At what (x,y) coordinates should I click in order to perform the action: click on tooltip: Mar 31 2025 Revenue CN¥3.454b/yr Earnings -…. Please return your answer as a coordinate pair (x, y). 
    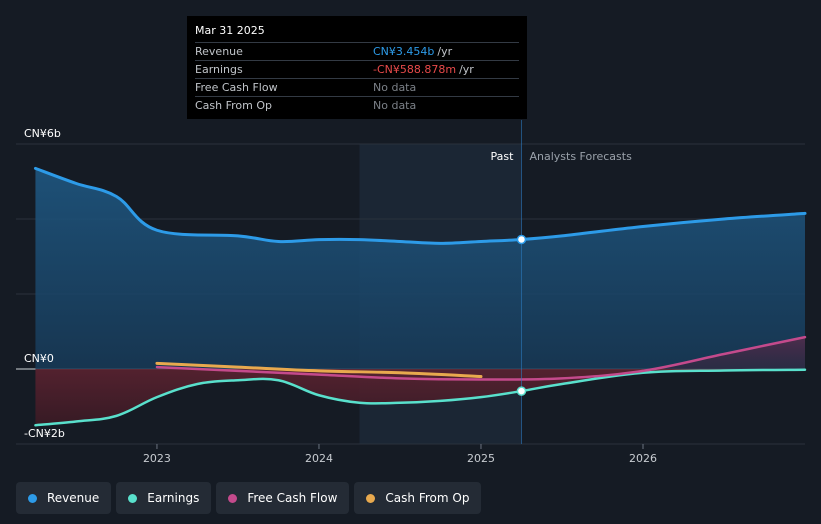
    Looking at the image, I should click on (357, 67).